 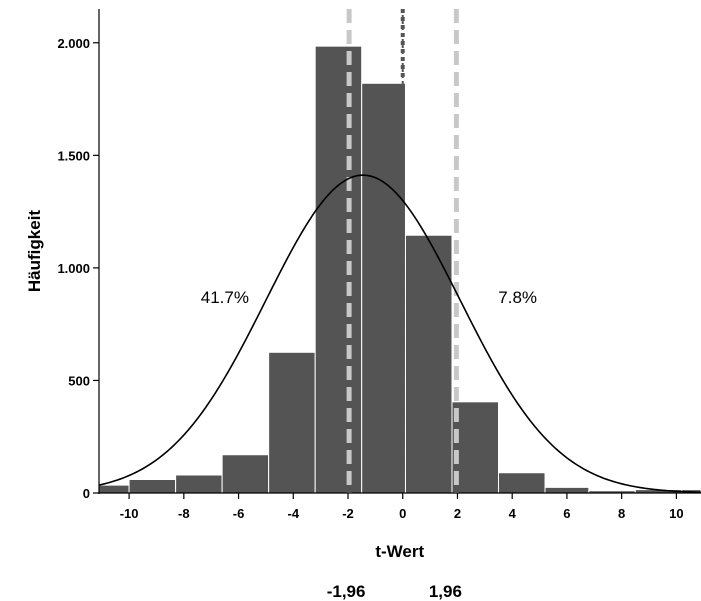 I want to click on x-tick-label: -2, so click(x=348, y=513).